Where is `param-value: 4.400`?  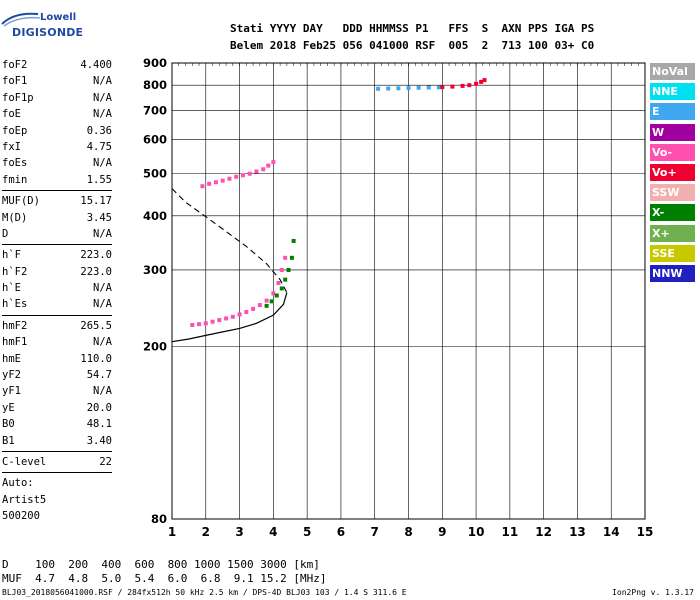 param-value: 4.400 is located at coordinates (96, 65).